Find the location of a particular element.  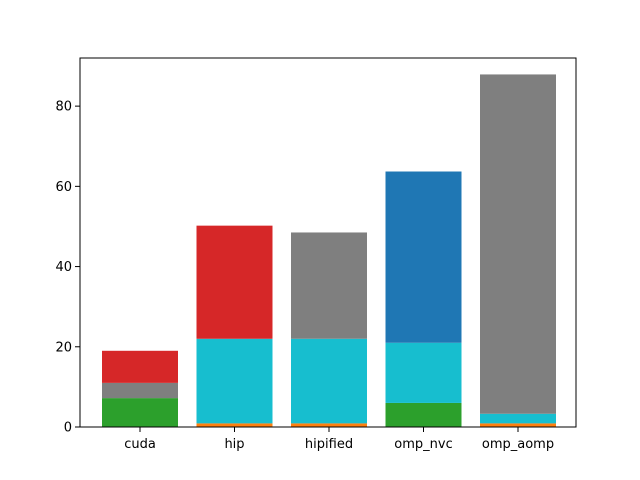

y-tick-label: 60 is located at coordinates (63, 187).